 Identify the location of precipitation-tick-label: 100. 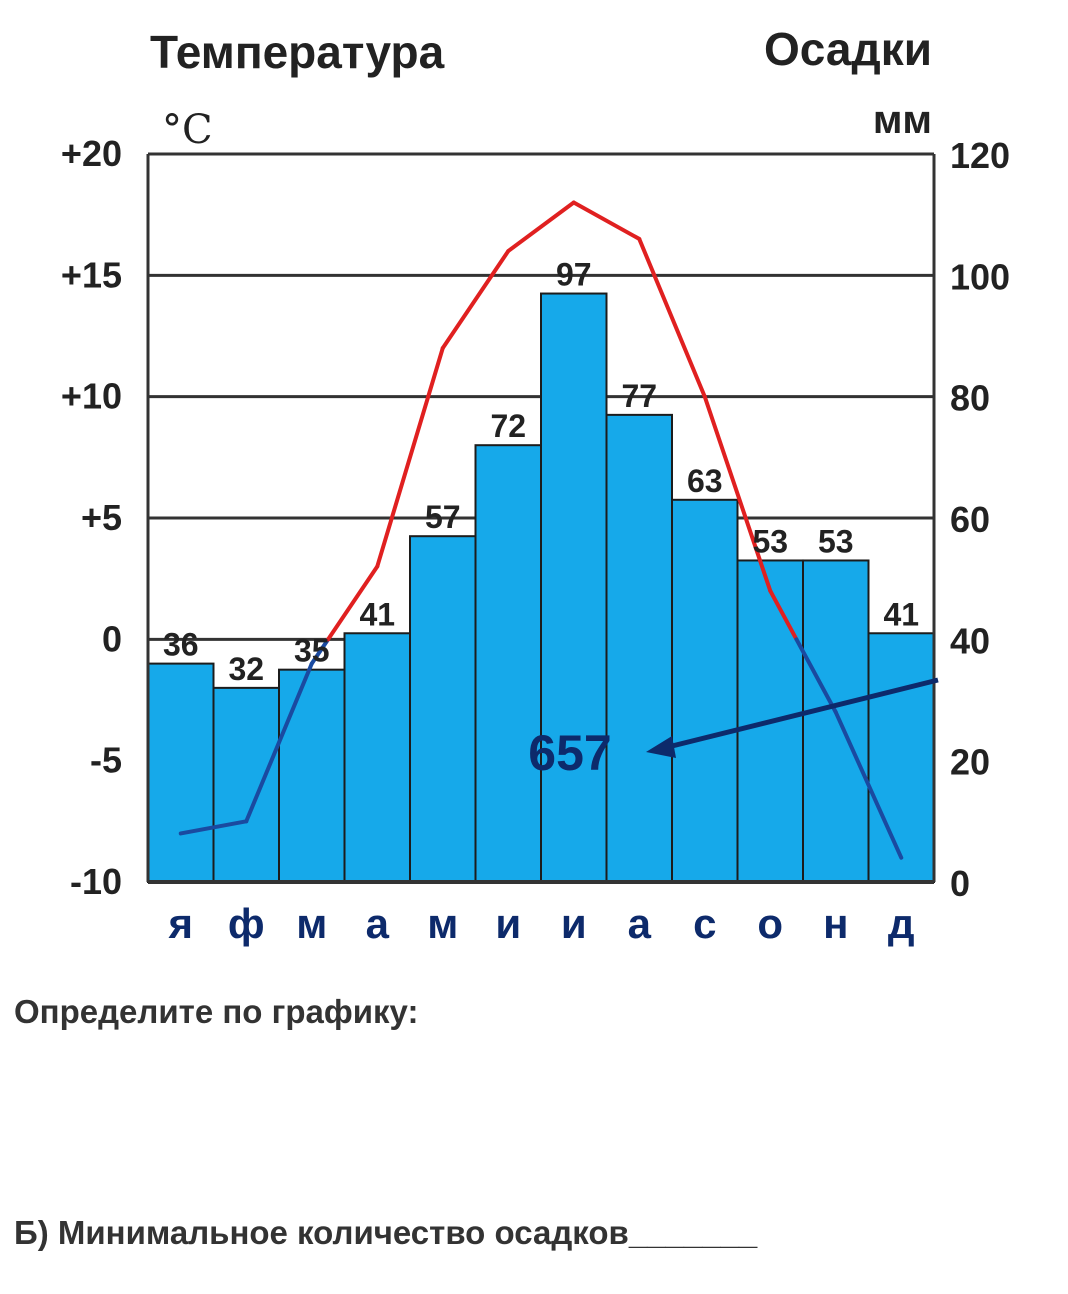
(980, 276).